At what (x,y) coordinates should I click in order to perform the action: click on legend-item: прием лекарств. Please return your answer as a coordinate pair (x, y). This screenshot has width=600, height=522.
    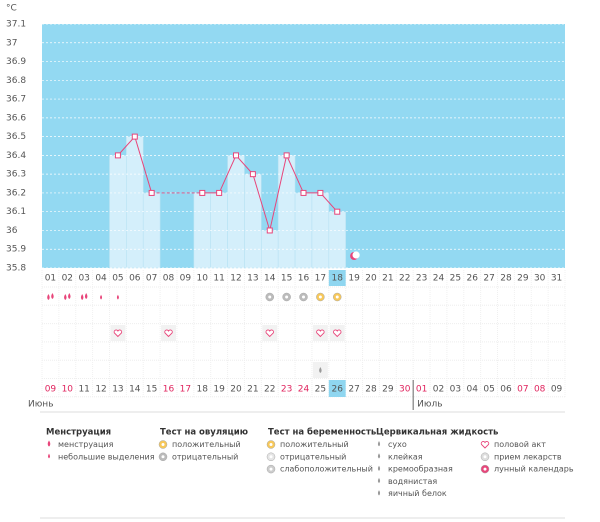
    Looking at the image, I should click on (528, 456).